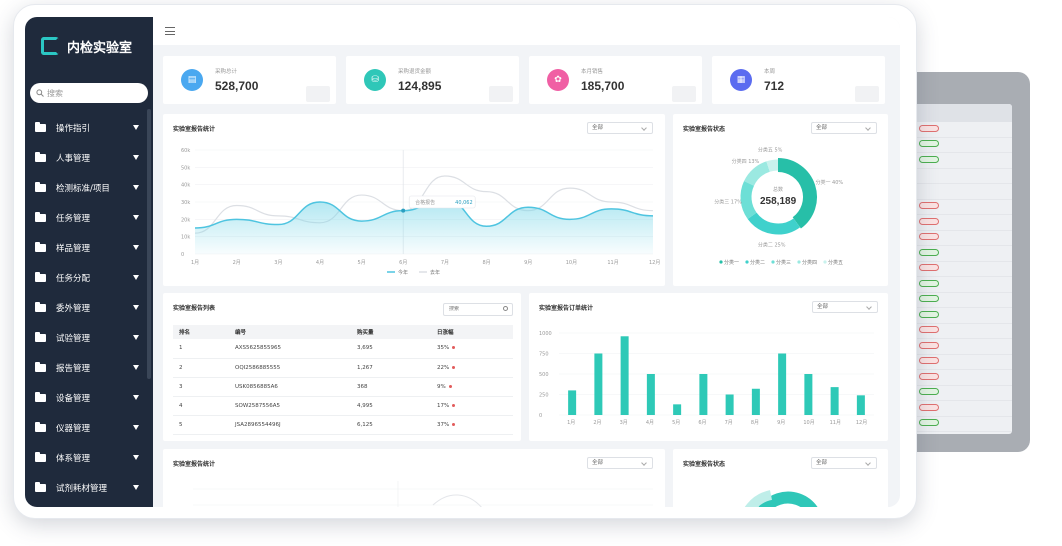 The height and width of the screenshot is (546, 1062). I want to click on stat-value: 185,700, so click(603, 86).